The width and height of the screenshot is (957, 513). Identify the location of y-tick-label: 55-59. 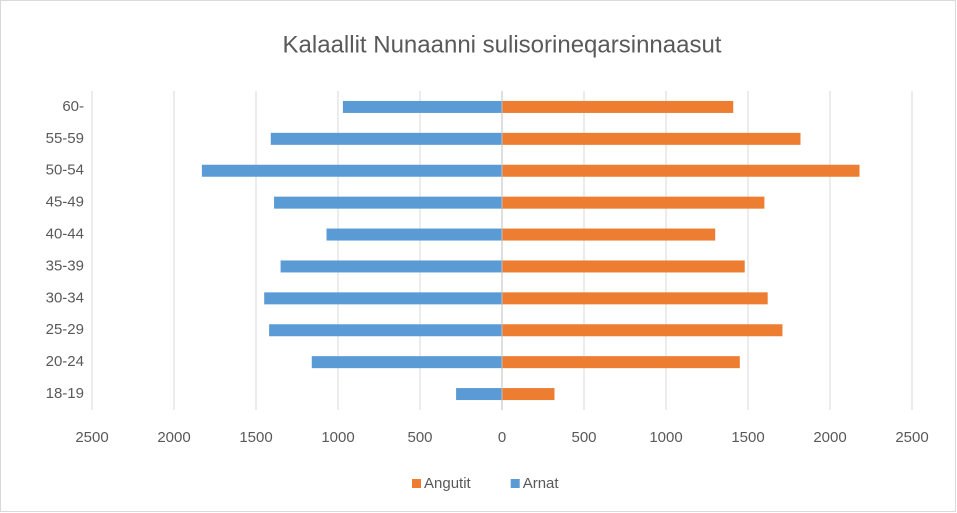
(65, 138).